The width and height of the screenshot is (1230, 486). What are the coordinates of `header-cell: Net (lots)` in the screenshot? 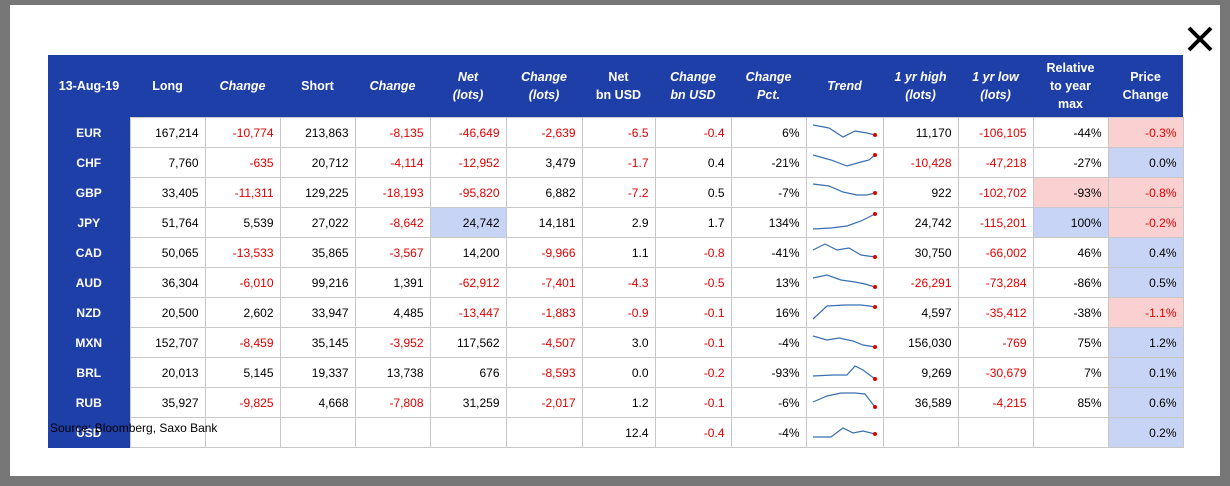 It's located at (468, 86).